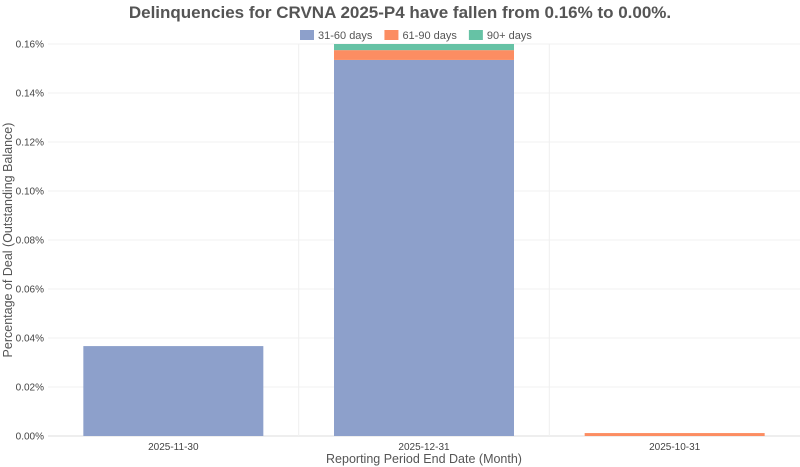 The width and height of the screenshot is (800, 467). Describe the element at coordinates (30, 45) in the screenshot. I see `y-tick-label: 0.16%` at that location.